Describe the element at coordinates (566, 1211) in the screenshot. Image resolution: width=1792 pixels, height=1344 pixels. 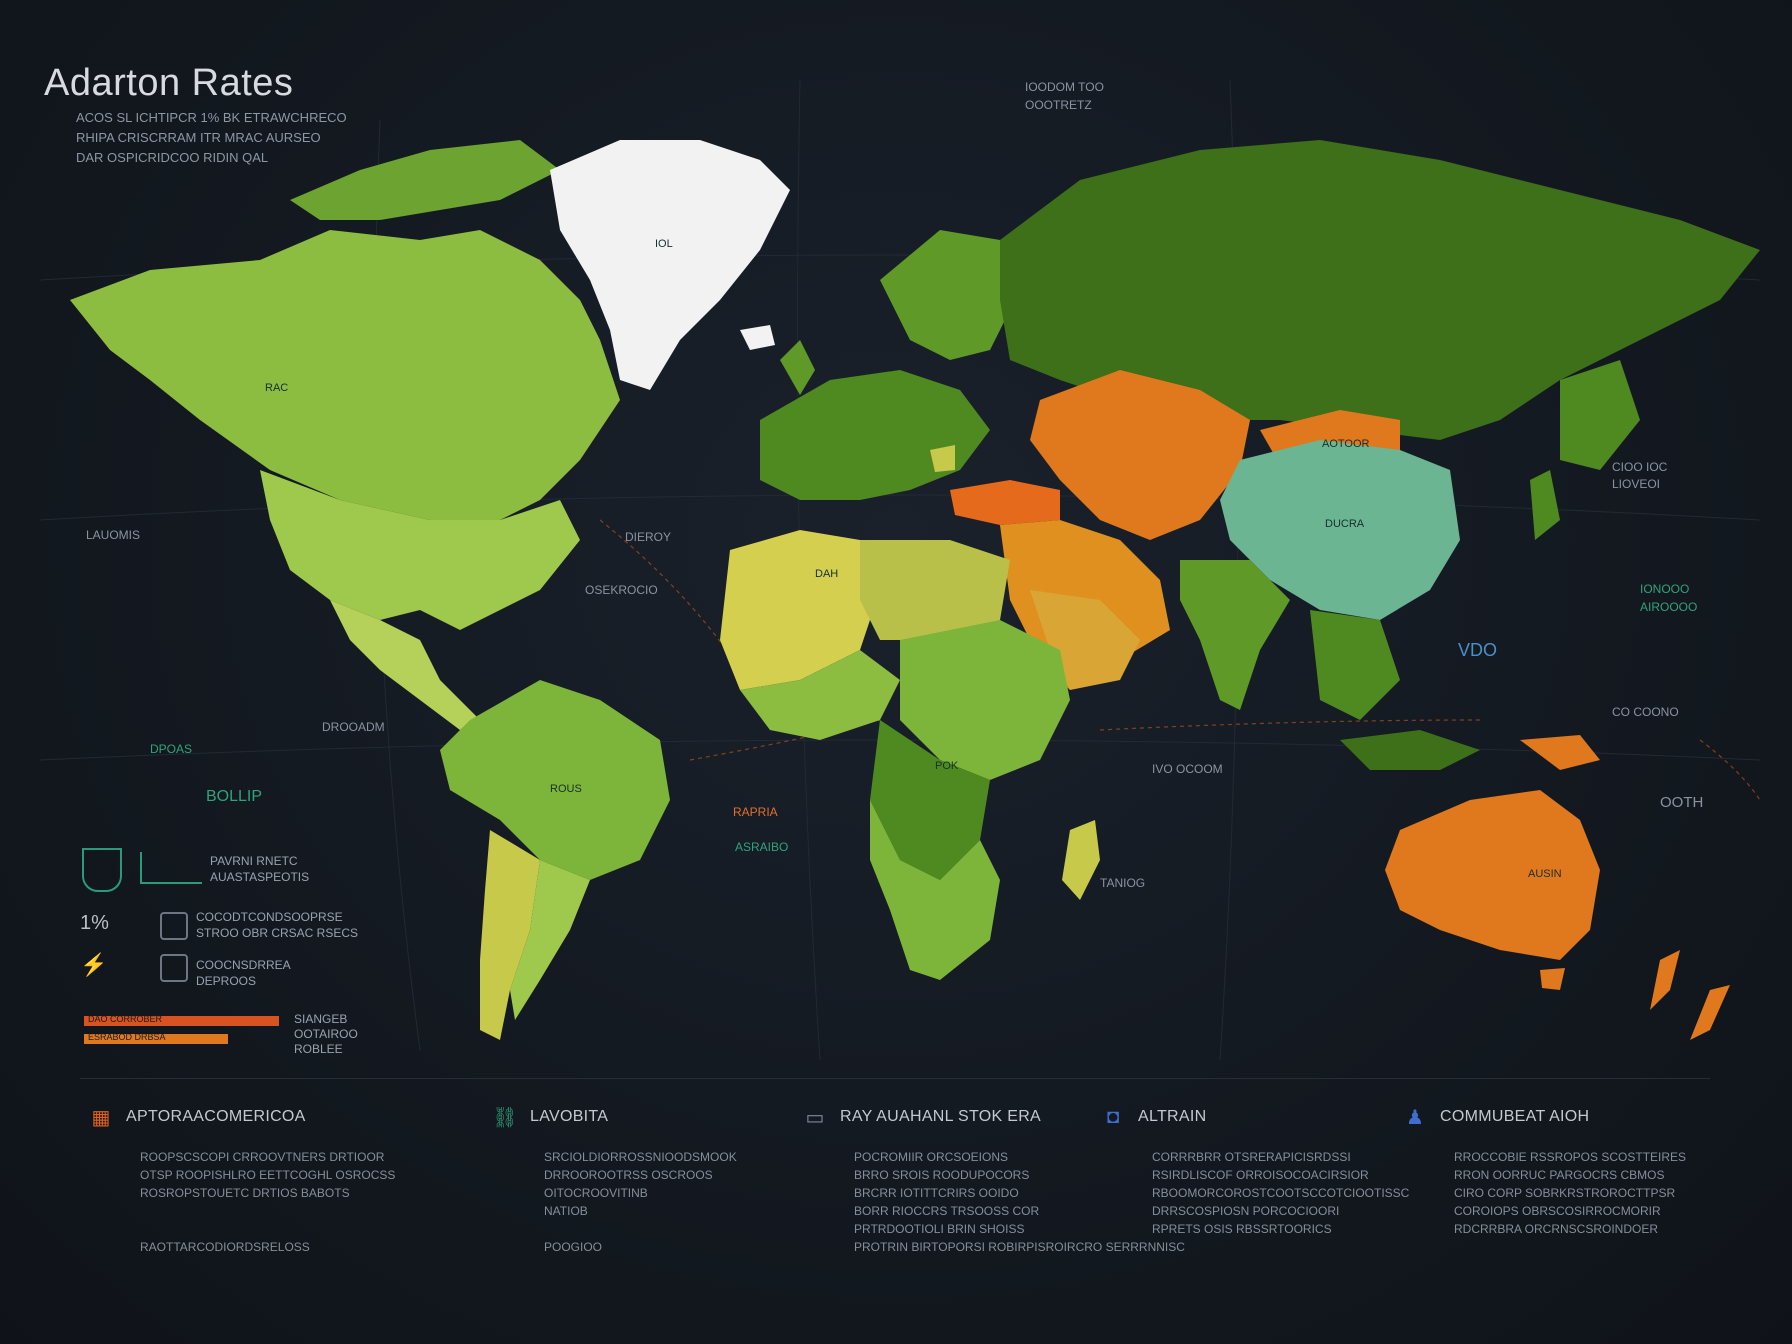
I see `section-line: NATIOB` at that location.